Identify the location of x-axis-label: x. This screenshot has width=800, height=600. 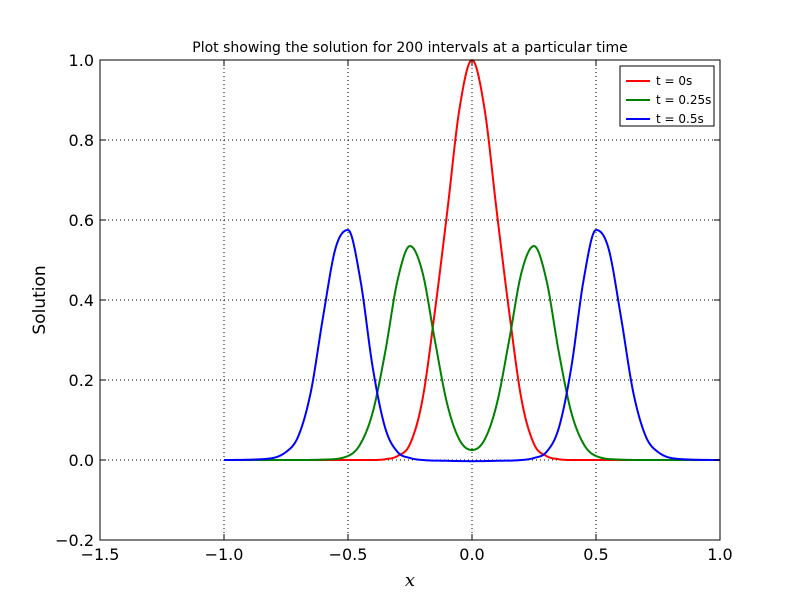
(410, 580).